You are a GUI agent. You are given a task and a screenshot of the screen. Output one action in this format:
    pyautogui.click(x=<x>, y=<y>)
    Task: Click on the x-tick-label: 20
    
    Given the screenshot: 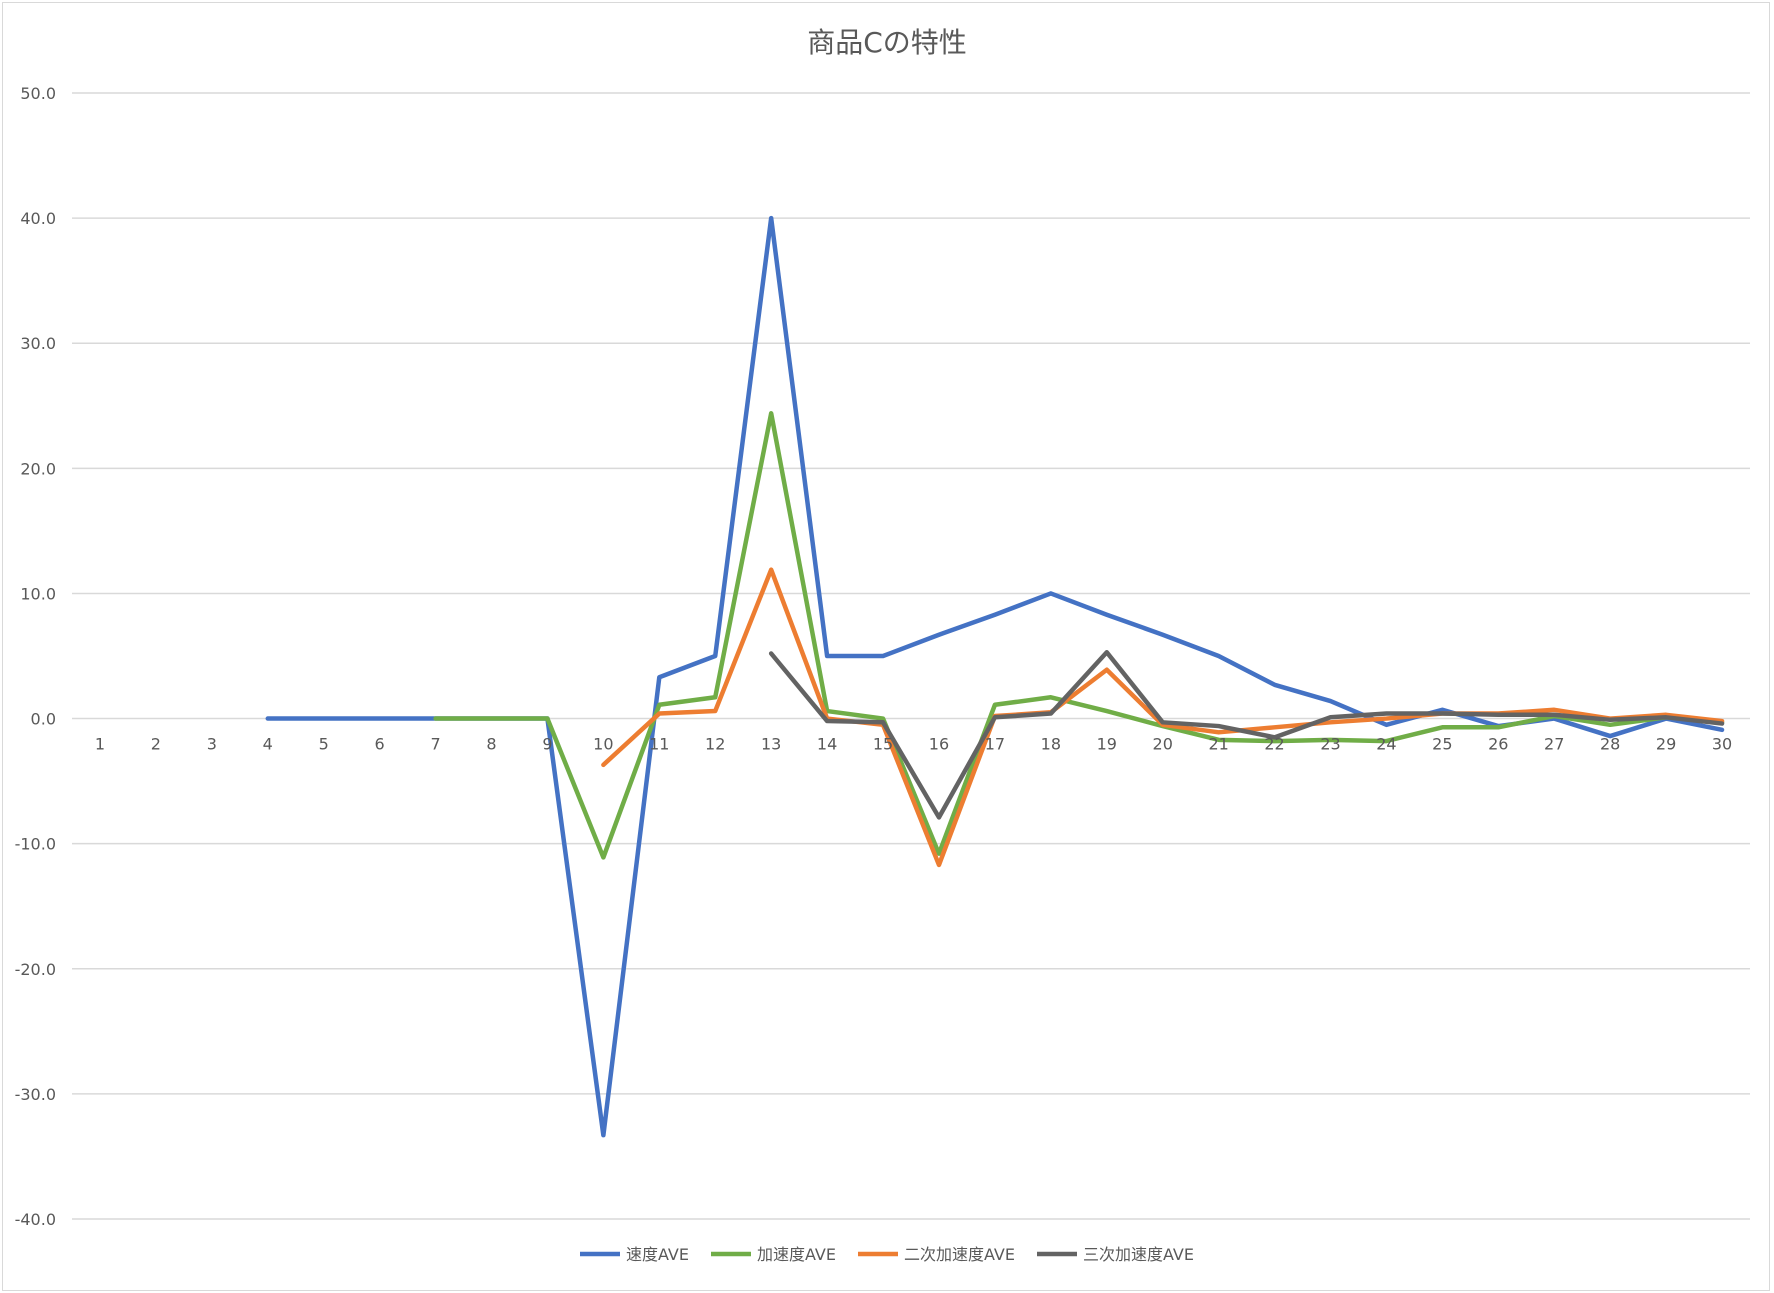 What is the action you would take?
    pyautogui.click(x=1163, y=744)
    